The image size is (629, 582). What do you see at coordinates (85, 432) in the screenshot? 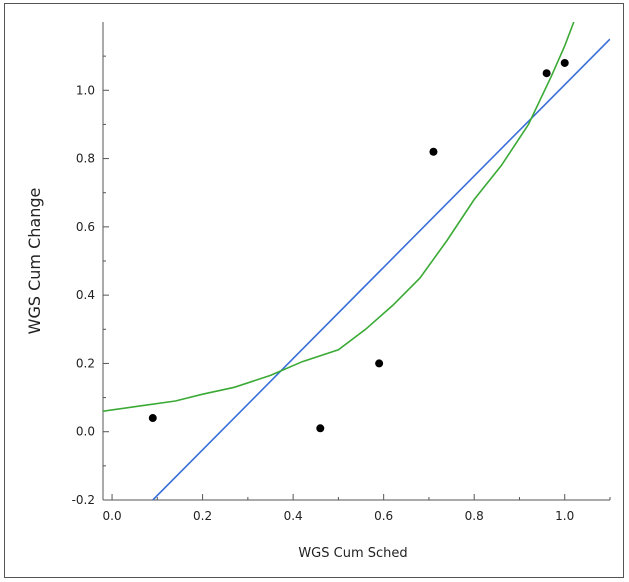
I see `y-tick-label: 0.0` at bounding box center [85, 432].